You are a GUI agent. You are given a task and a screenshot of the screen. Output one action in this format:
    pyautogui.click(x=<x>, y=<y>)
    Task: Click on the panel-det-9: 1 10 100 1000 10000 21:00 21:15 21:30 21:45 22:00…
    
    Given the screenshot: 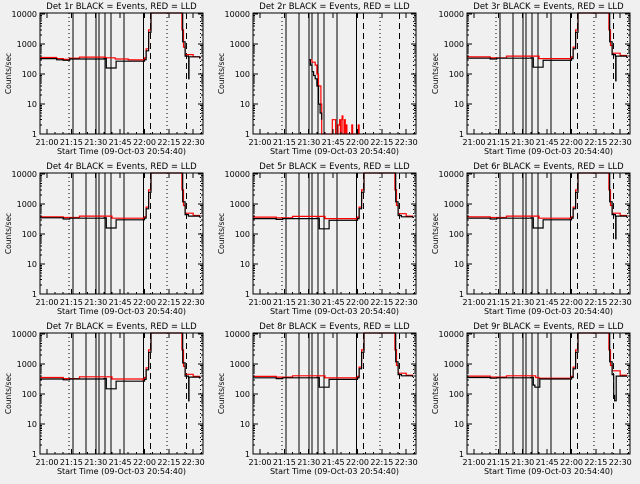 What is the action you would take?
    pyautogui.click(x=533, y=400)
    